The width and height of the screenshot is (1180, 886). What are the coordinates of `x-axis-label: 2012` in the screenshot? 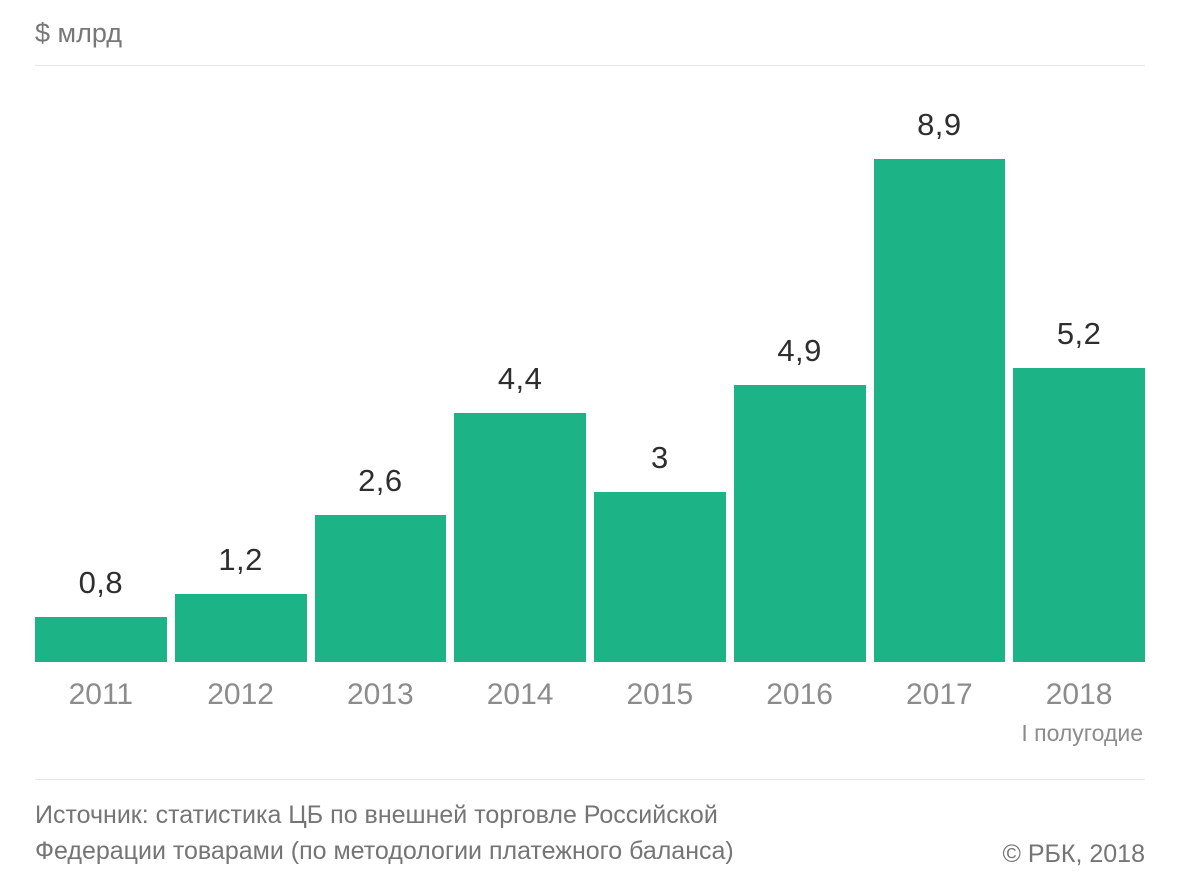 It's located at (240, 694).